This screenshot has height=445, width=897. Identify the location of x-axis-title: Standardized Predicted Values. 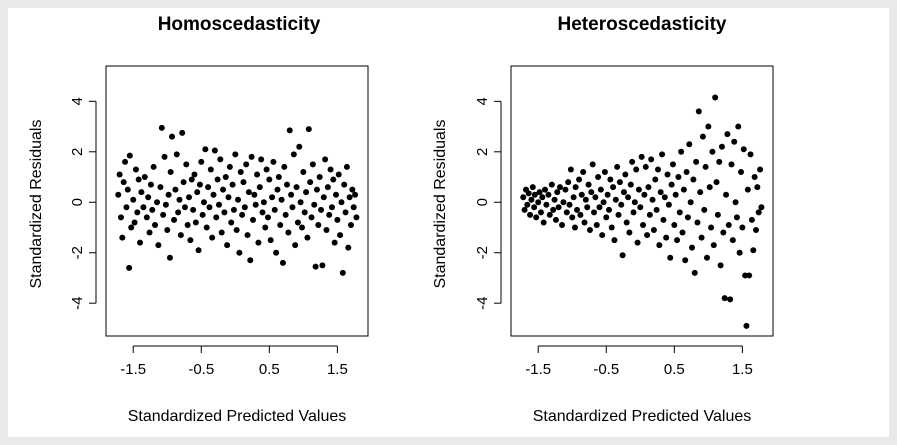
(237, 416).